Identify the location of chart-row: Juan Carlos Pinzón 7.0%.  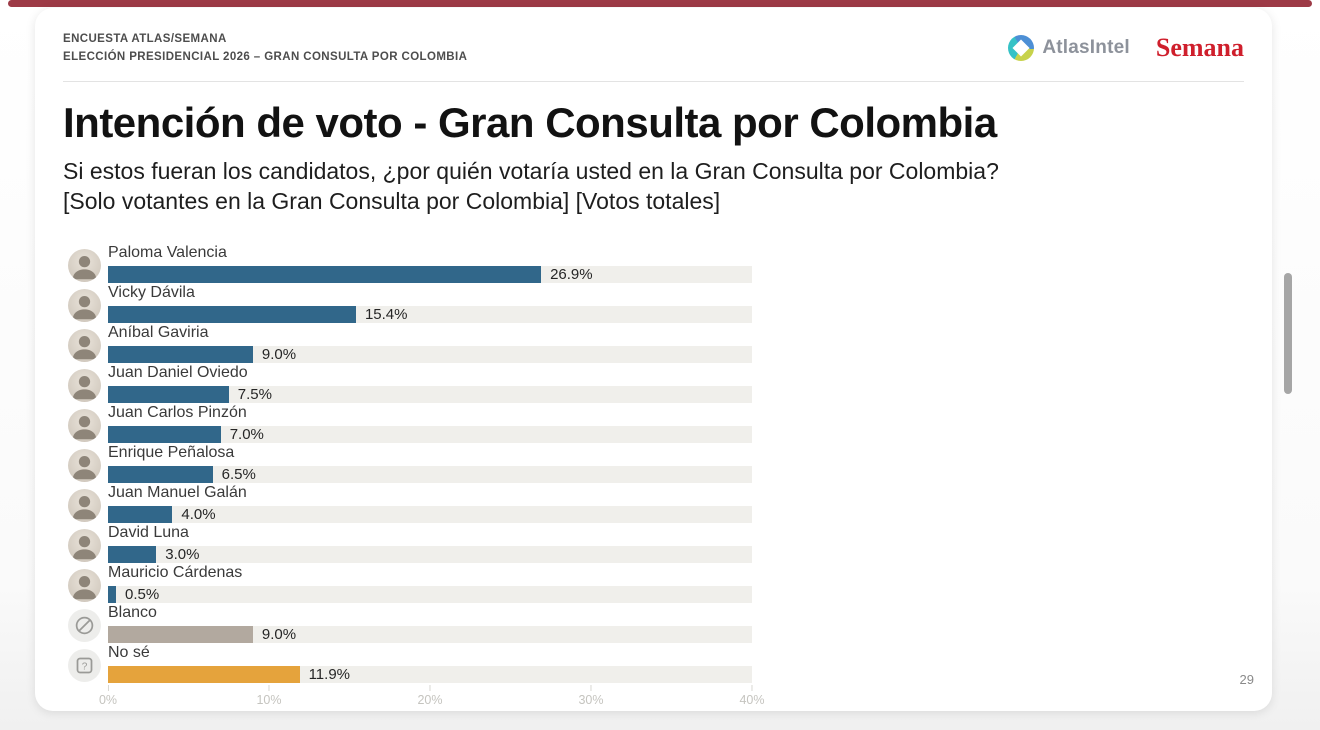
(656, 423).